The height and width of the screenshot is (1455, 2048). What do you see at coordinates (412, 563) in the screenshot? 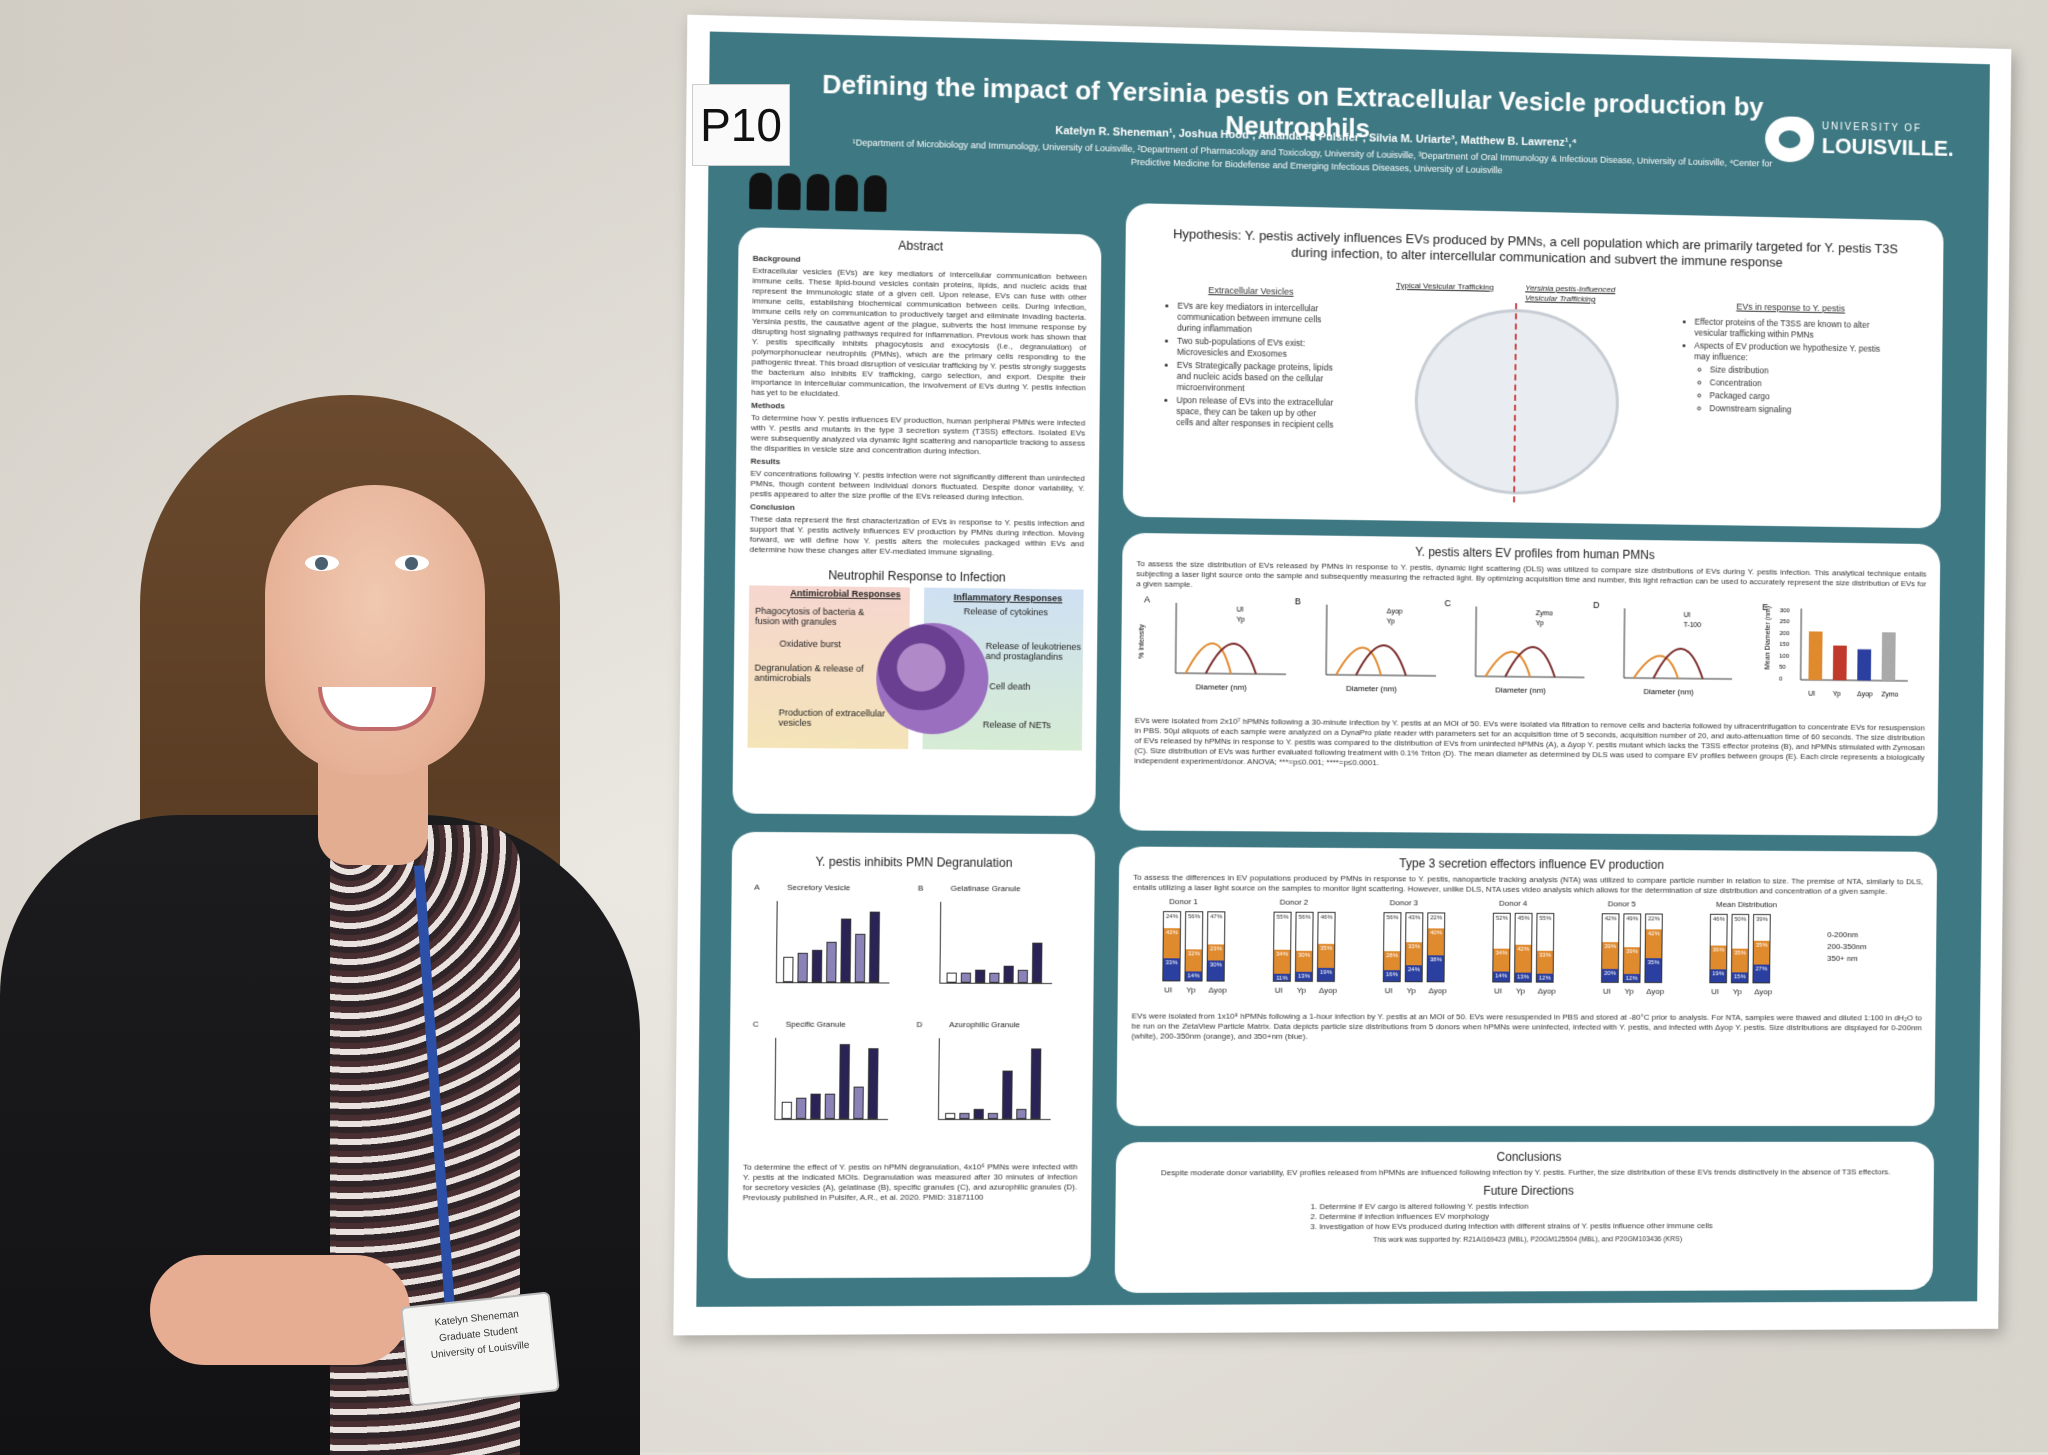
I see `right-eye` at bounding box center [412, 563].